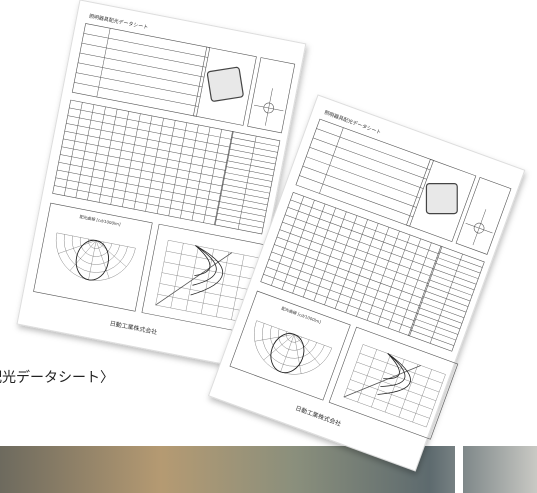 The width and height of the screenshot is (537, 493). Describe the element at coordinates (268, 469) in the screenshot. I see `background-photo-strip` at that location.